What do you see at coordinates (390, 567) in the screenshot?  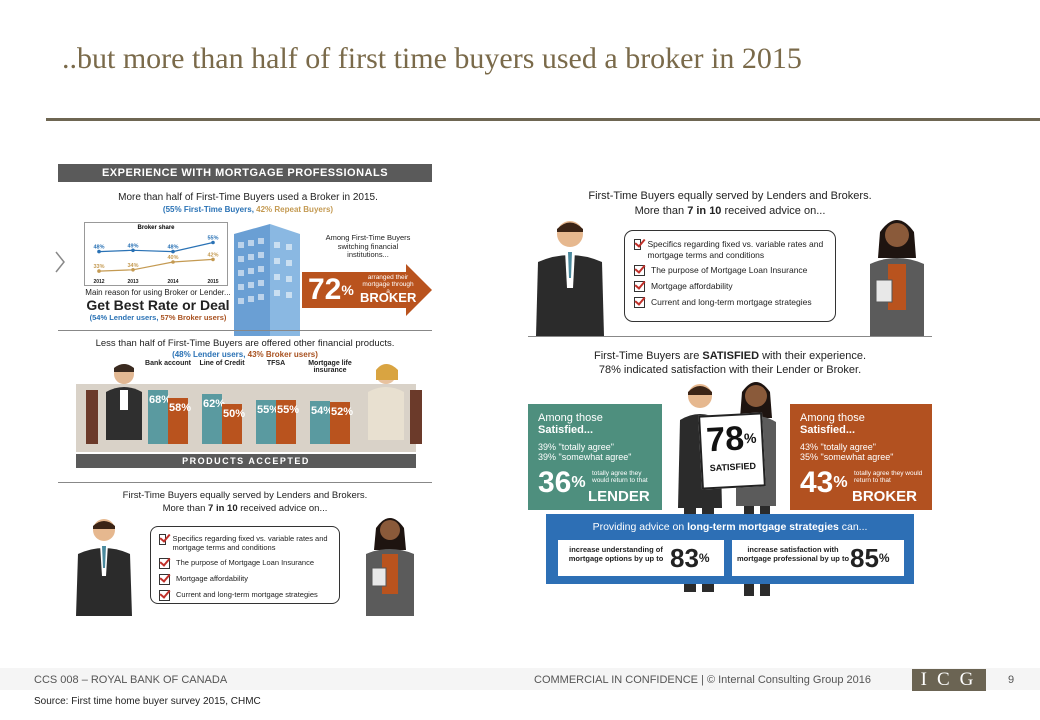 I see `woman-figure` at bounding box center [390, 567].